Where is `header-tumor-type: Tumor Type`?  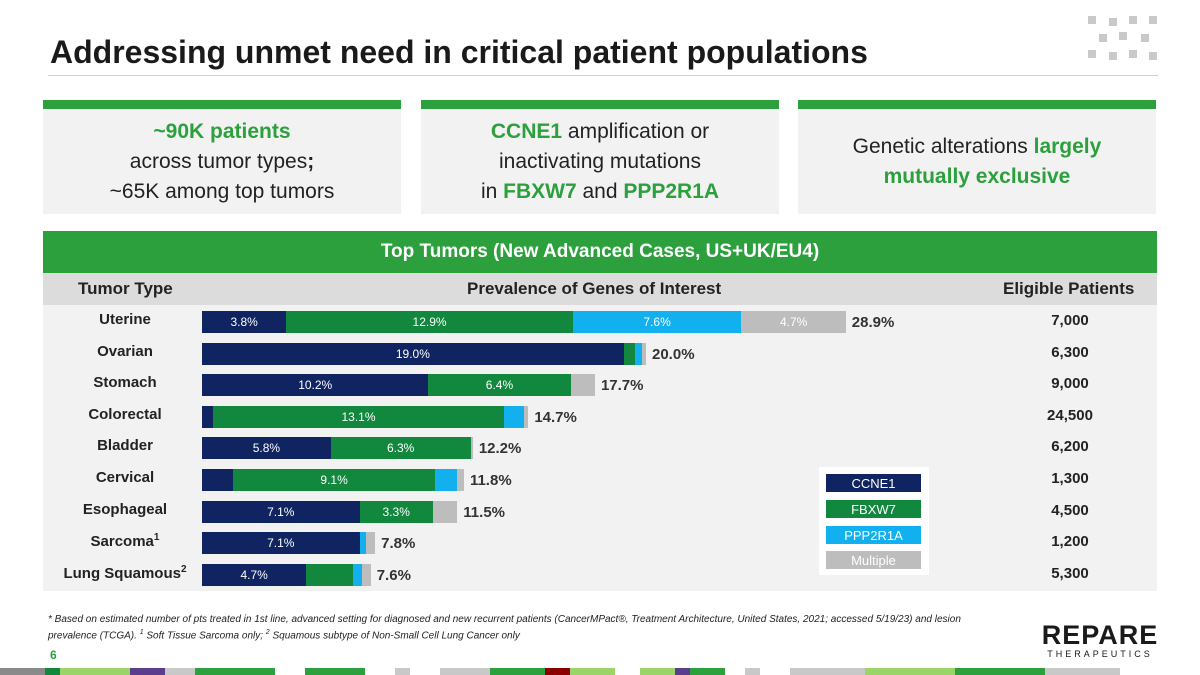 header-tumor-type: Tumor Type is located at coordinates (125, 288).